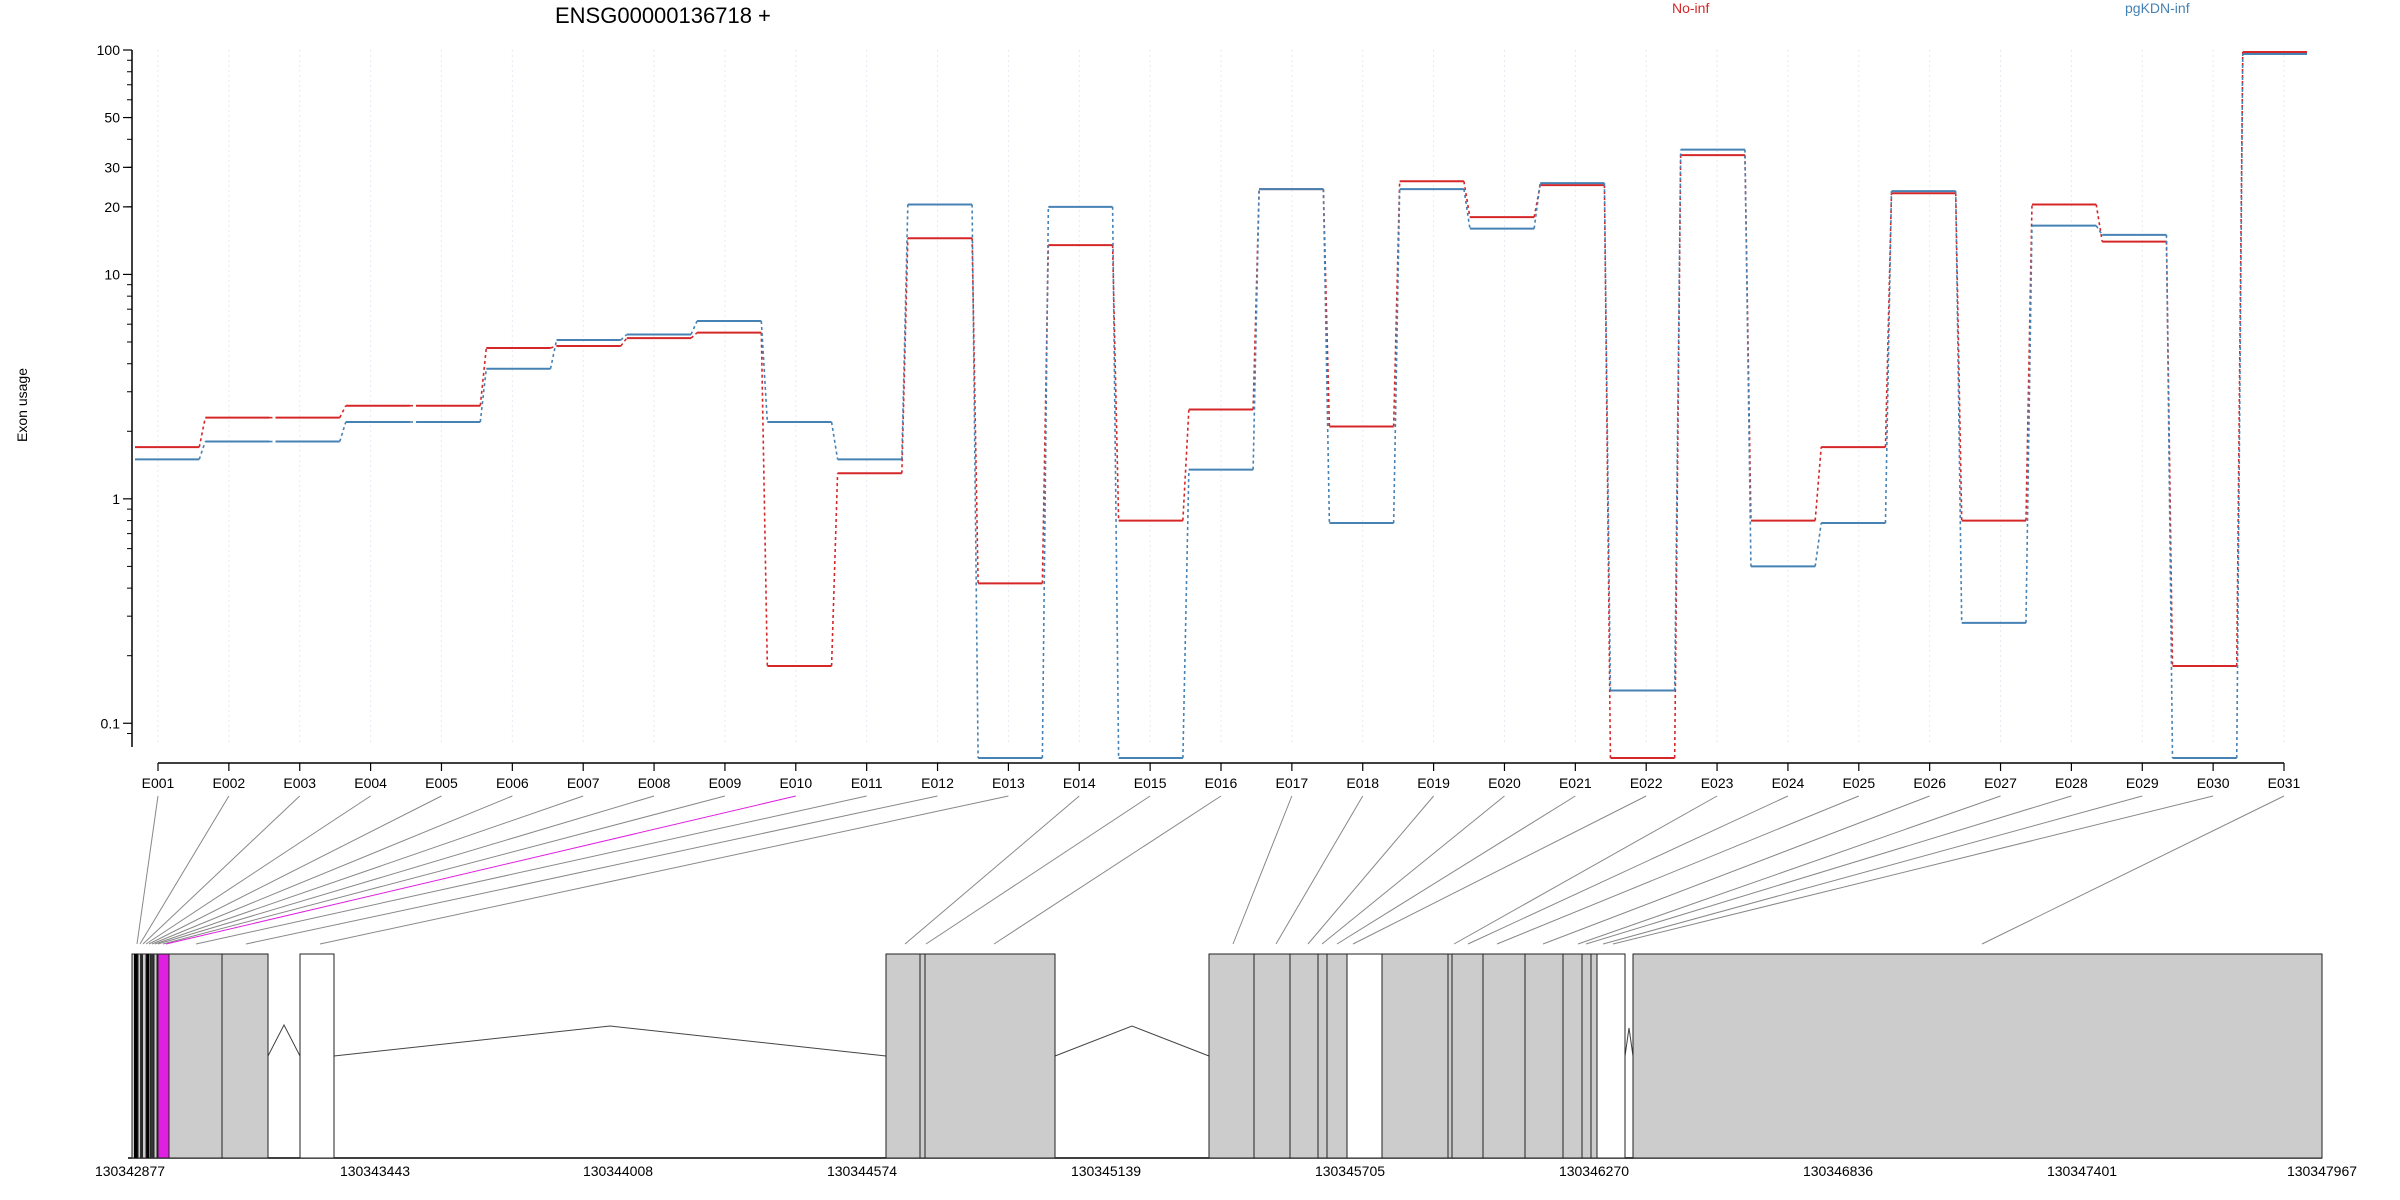  Describe the element at coordinates (299, 783) in the screenshot. I see `x-tick-label-e003: E003` at that location.